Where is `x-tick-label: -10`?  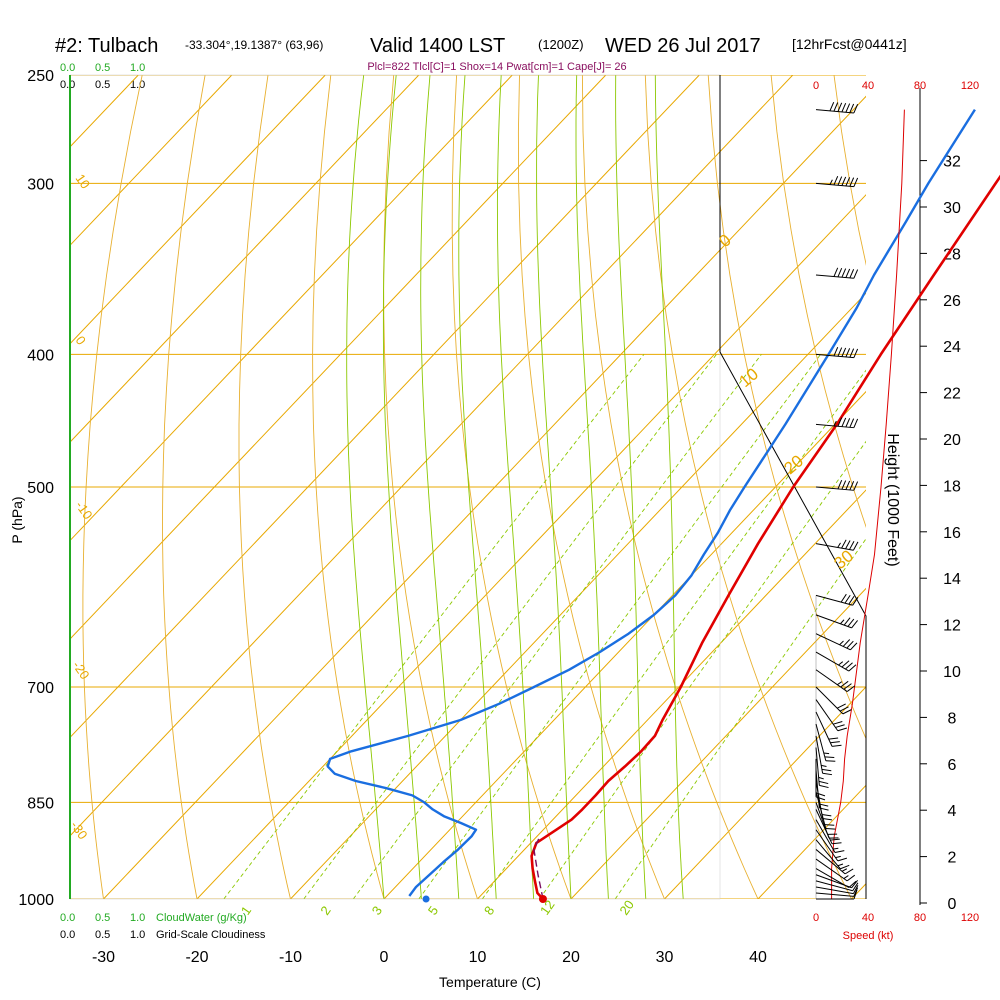 x-tick-label: -10 is located at coordinates (290, 957).